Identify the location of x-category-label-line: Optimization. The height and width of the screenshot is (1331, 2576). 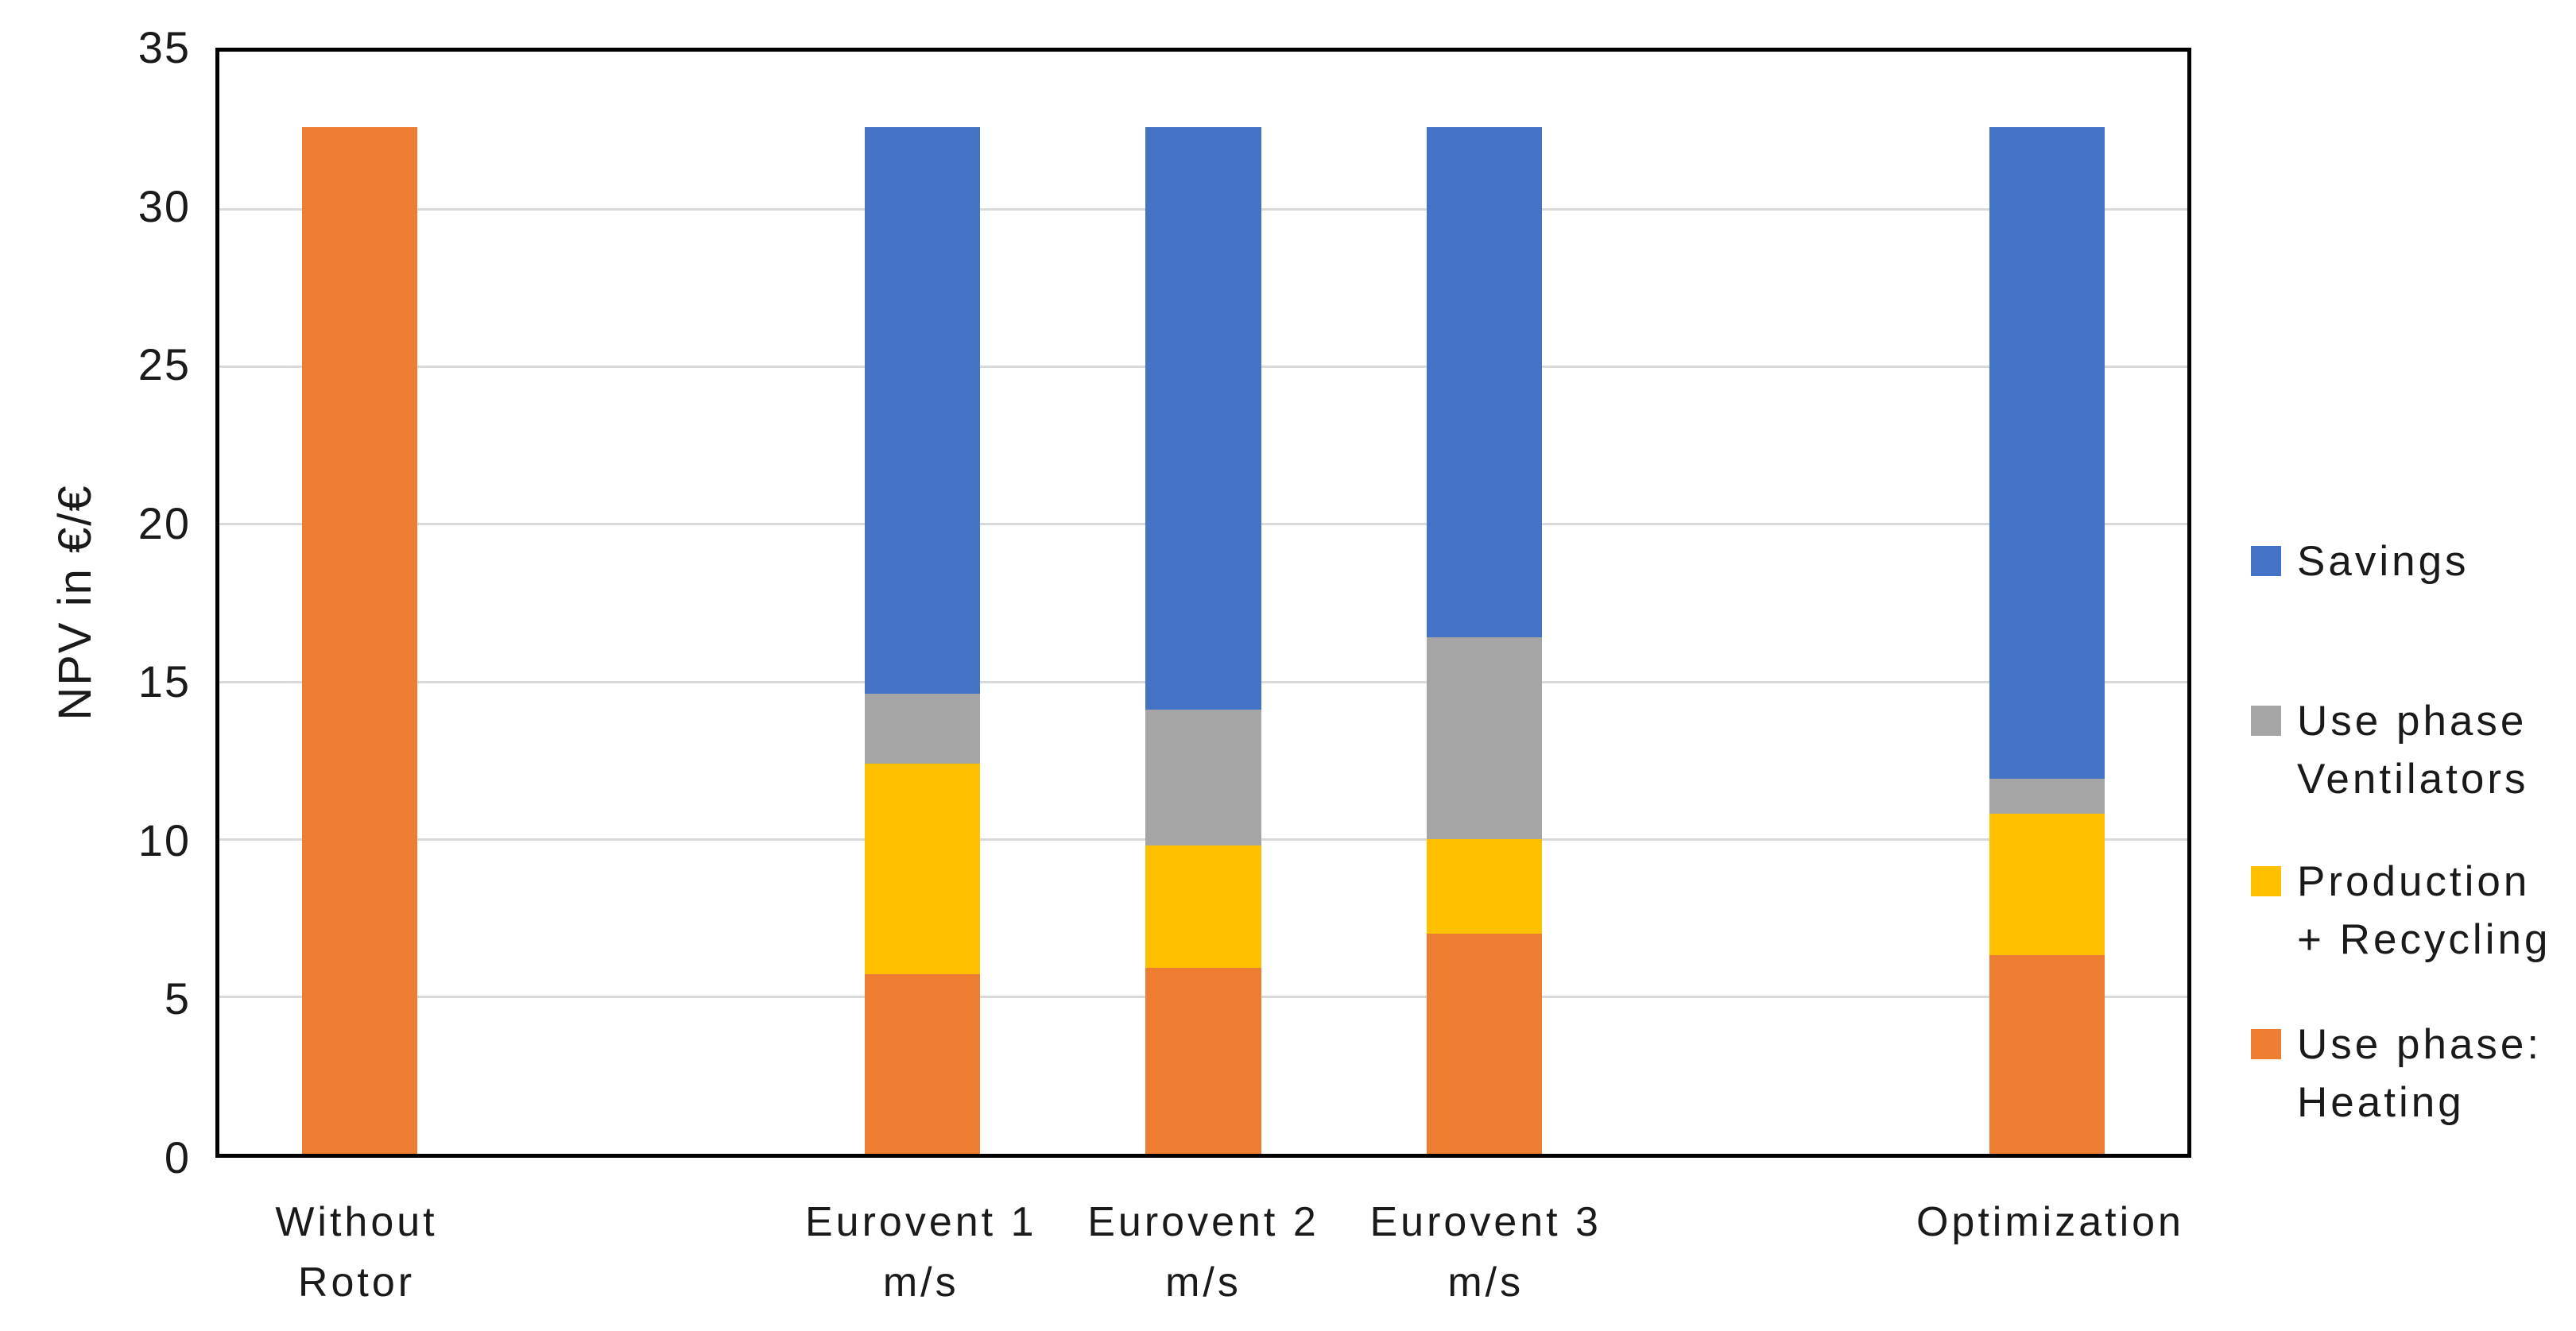
(2050, 1222).